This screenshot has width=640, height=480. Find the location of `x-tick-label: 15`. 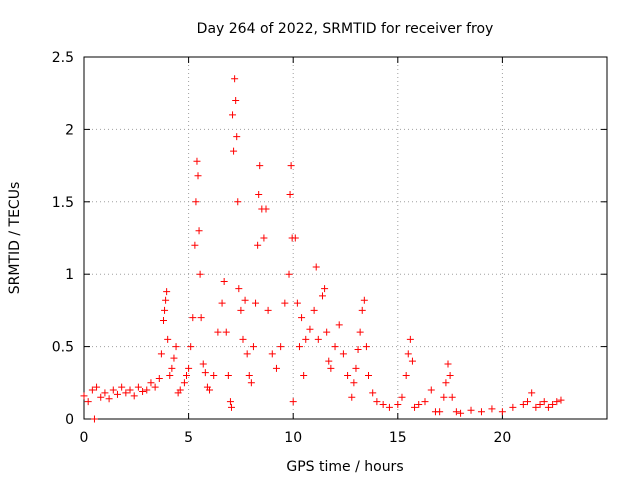

x-tick-label: 15 is located at coordinates (398, 438).